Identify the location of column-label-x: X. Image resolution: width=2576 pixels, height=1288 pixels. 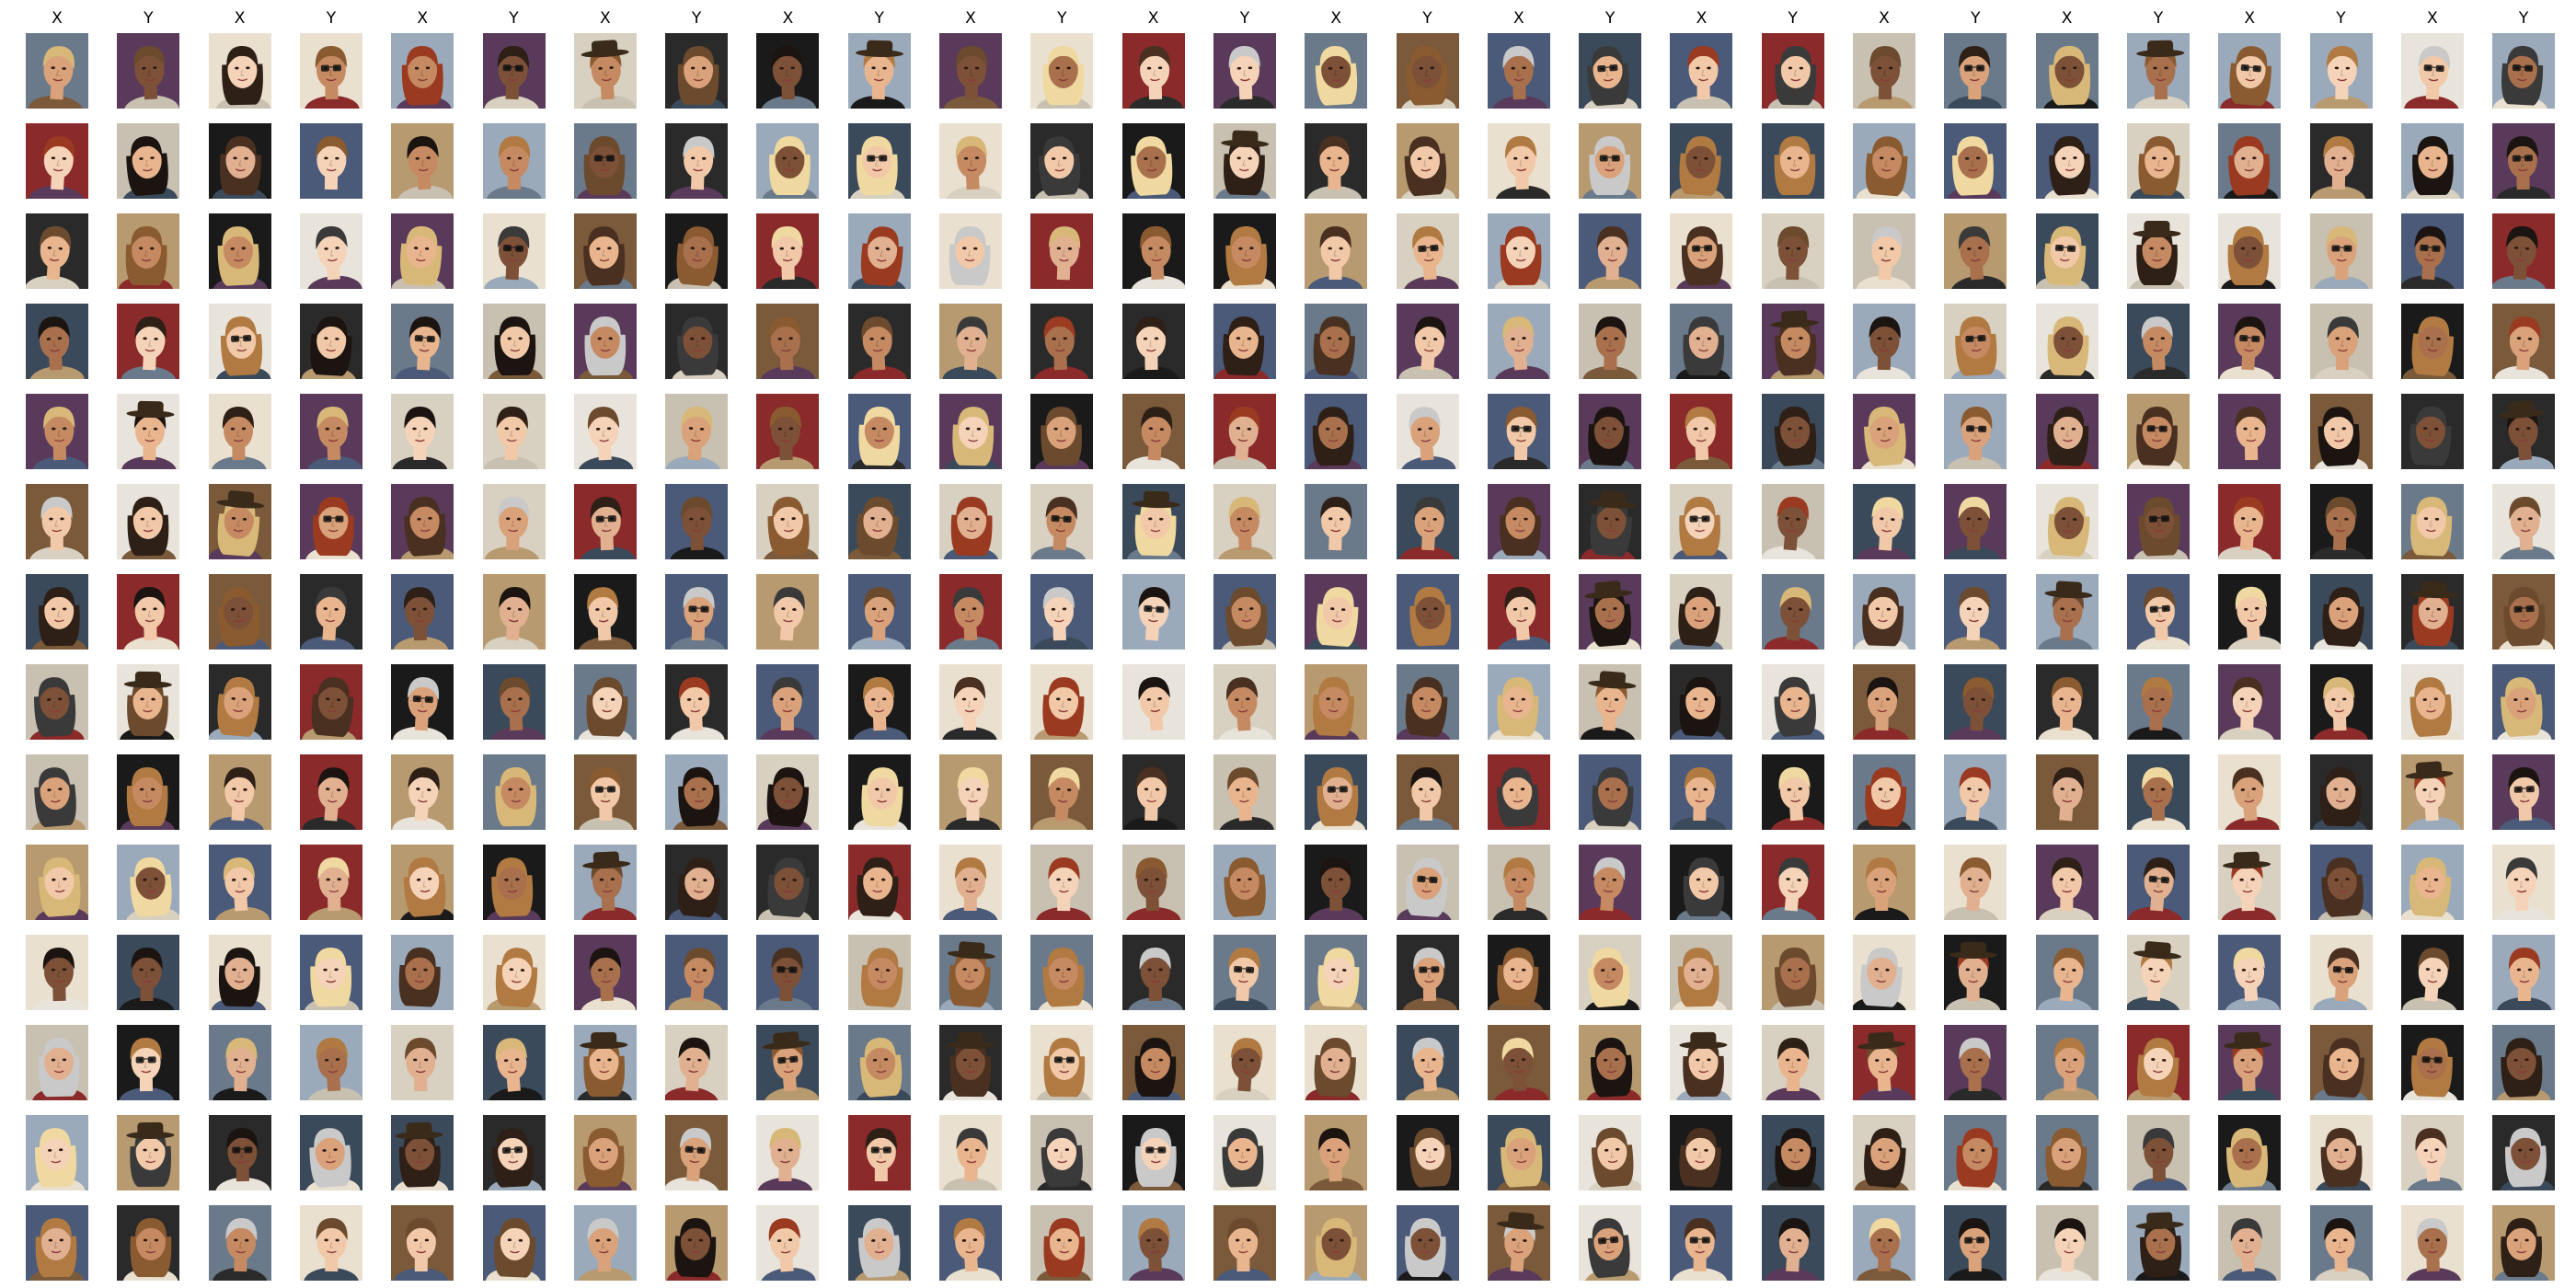
(2250, 18).